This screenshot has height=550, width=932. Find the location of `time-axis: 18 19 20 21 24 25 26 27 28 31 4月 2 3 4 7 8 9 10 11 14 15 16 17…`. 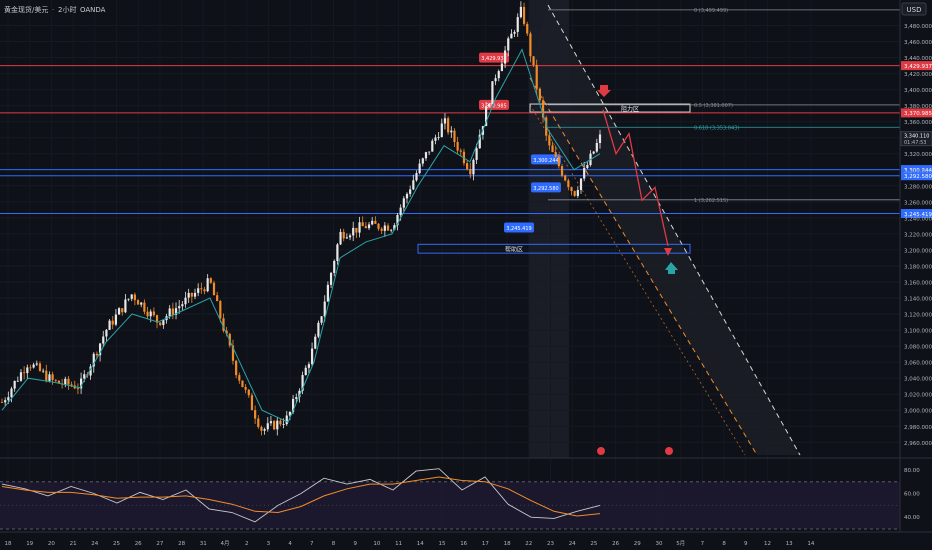

time-axis: 18 19 20 21 24 25 26 27 28 31 4月 2 3 4 7 8 9 10 11 14 15 16 17… is located at coordinates (466, 539).